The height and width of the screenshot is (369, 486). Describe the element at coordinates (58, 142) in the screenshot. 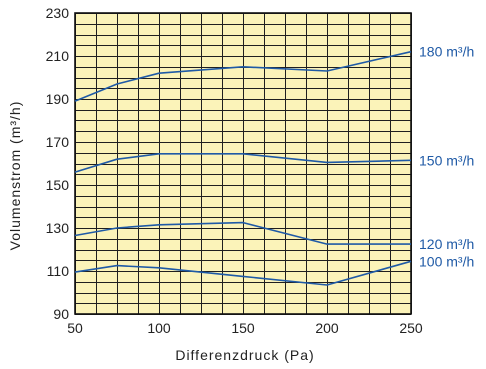

I see `y-tick-label: 170` at that location.